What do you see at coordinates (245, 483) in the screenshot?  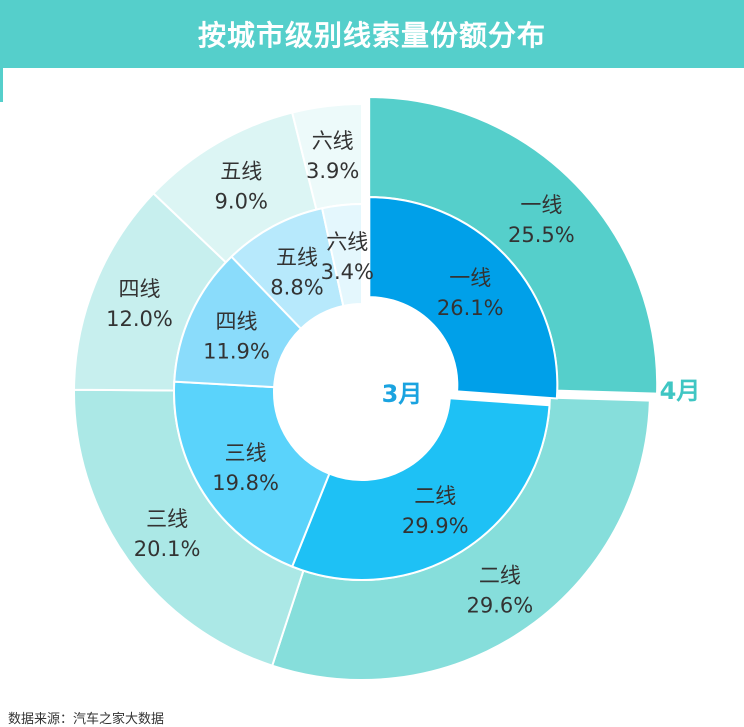 I see `slice-inner-3-value: 19.8%` at bounding box center [245, 483].